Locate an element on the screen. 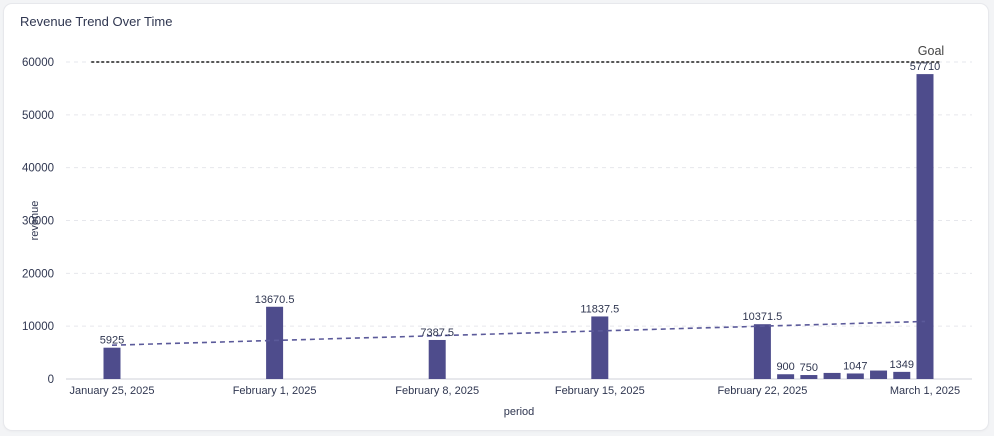  y-tick-label: 10000 is located at coordinates (38, 327).